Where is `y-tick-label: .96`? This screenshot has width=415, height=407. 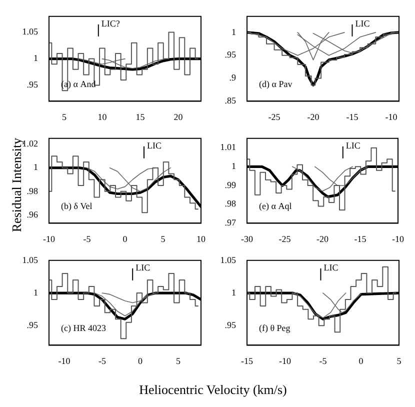 y-tick-label: .96 is located at coordinates (32, 214).